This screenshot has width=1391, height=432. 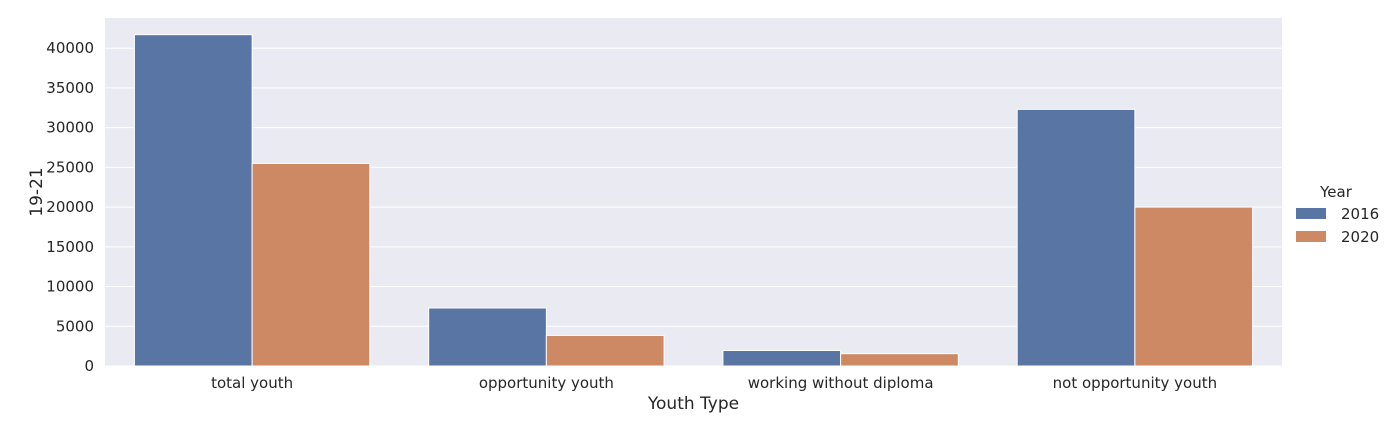 What do you see at coordinates (70, 88) in the screenshot?
I see `y-tick-label: 35000` at bounding box center [70, 88].